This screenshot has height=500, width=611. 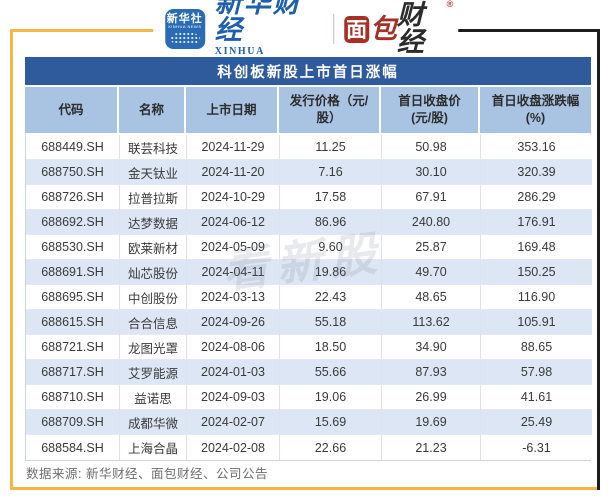 I want to click on breadfinance-second-char: 包, so click(x=383, y=28).